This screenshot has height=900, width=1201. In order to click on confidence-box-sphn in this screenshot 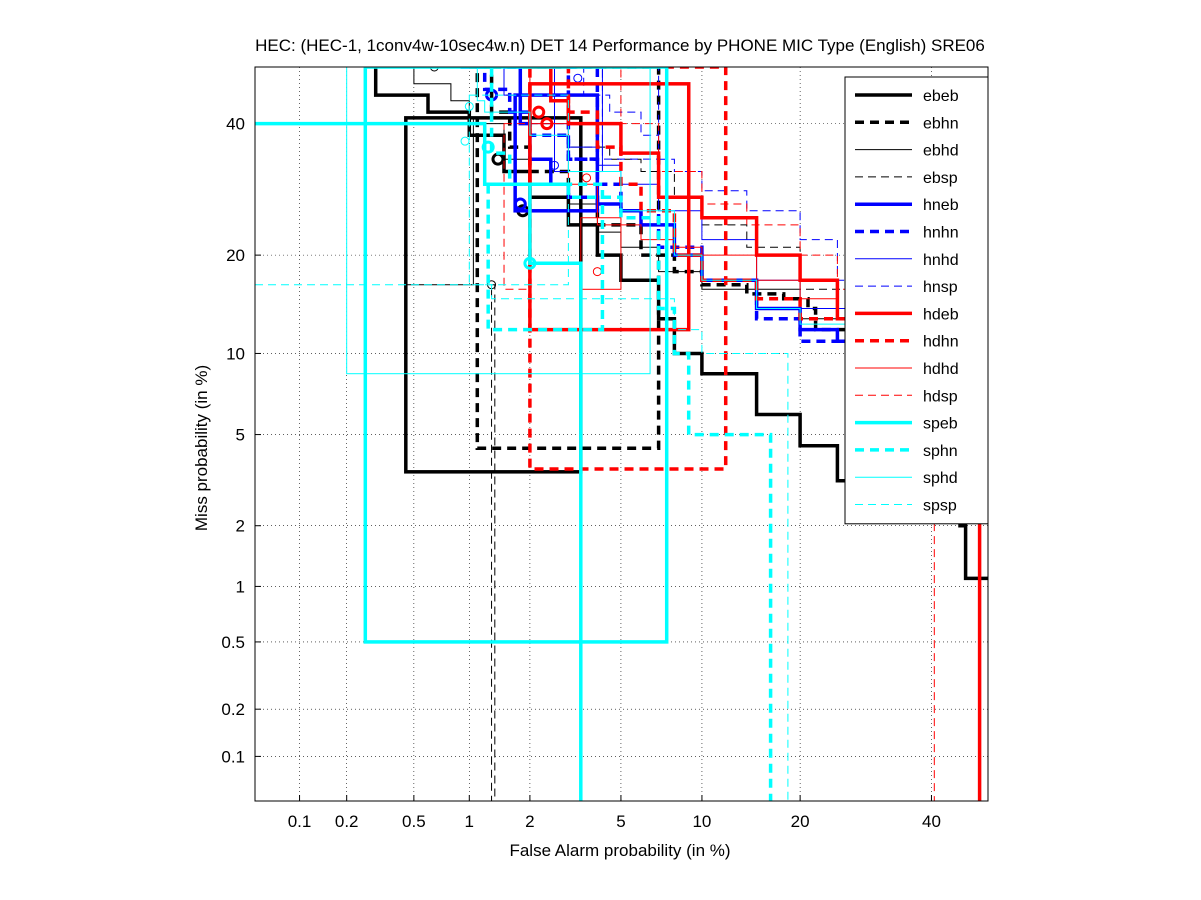, I will do `click(545, 257)`.